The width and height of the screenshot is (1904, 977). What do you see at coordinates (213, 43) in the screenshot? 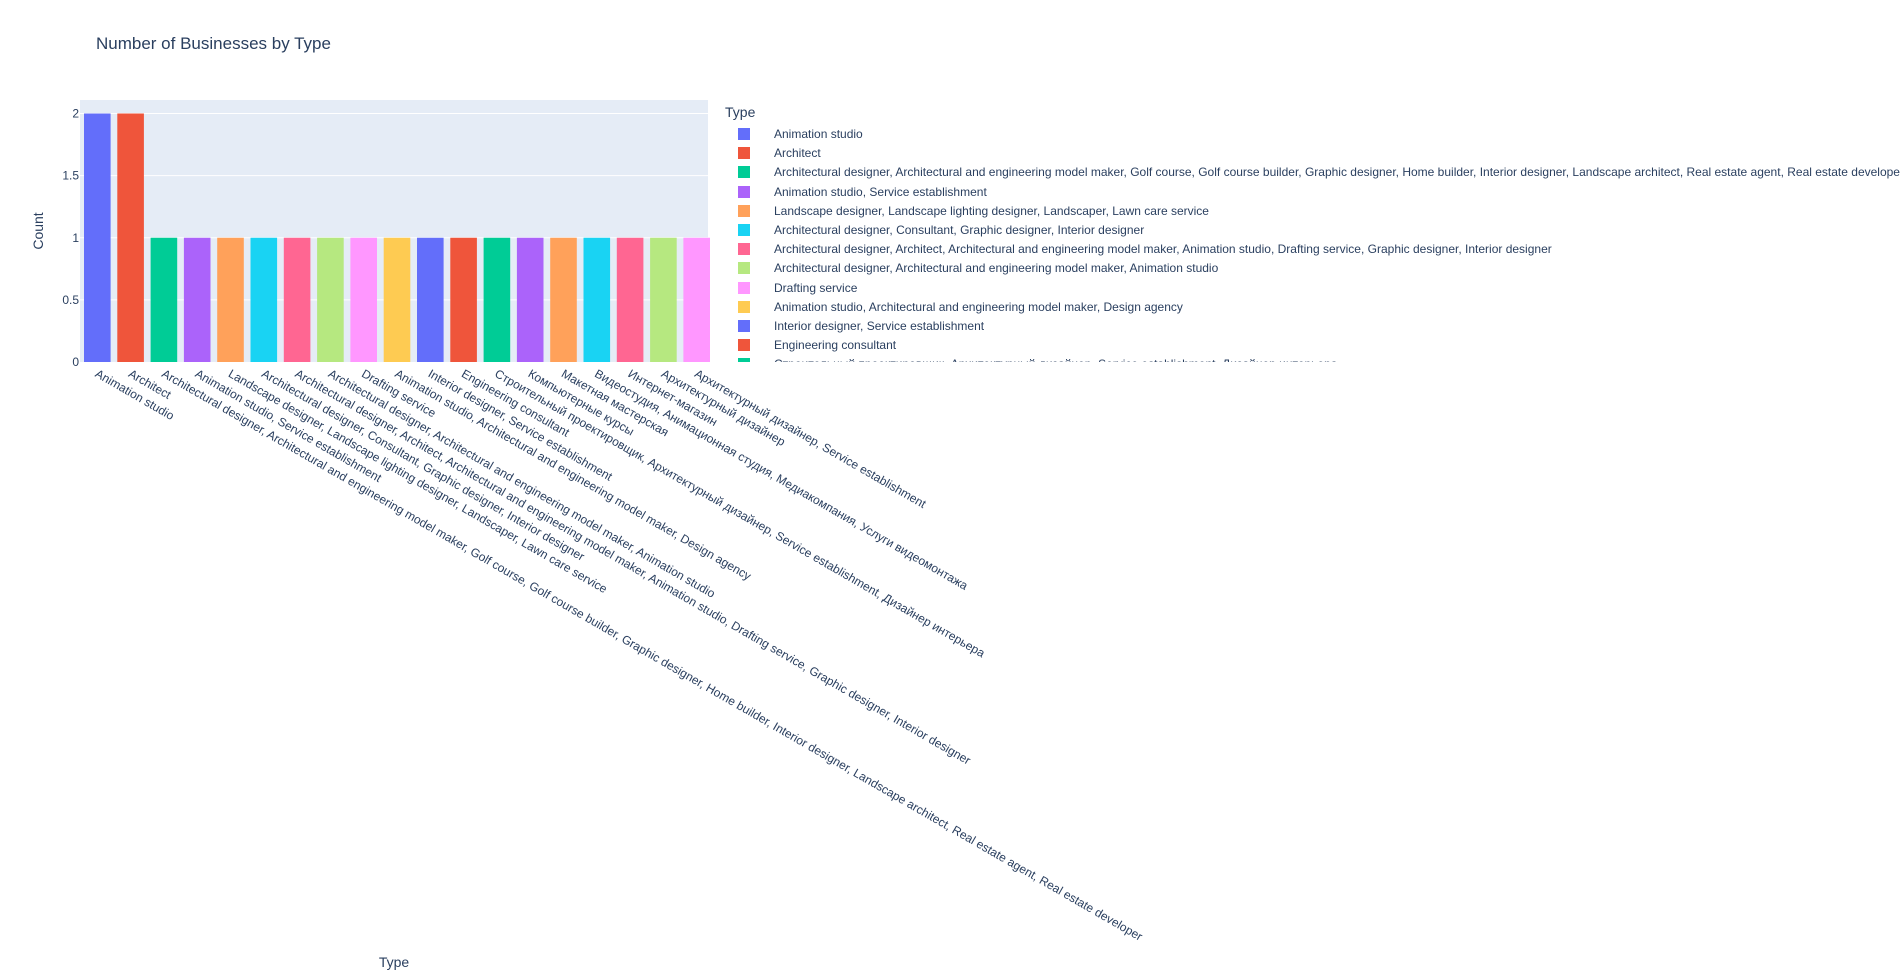
I see `chart-title: Number of Businesses by Type` at bounding box center [213, 43].